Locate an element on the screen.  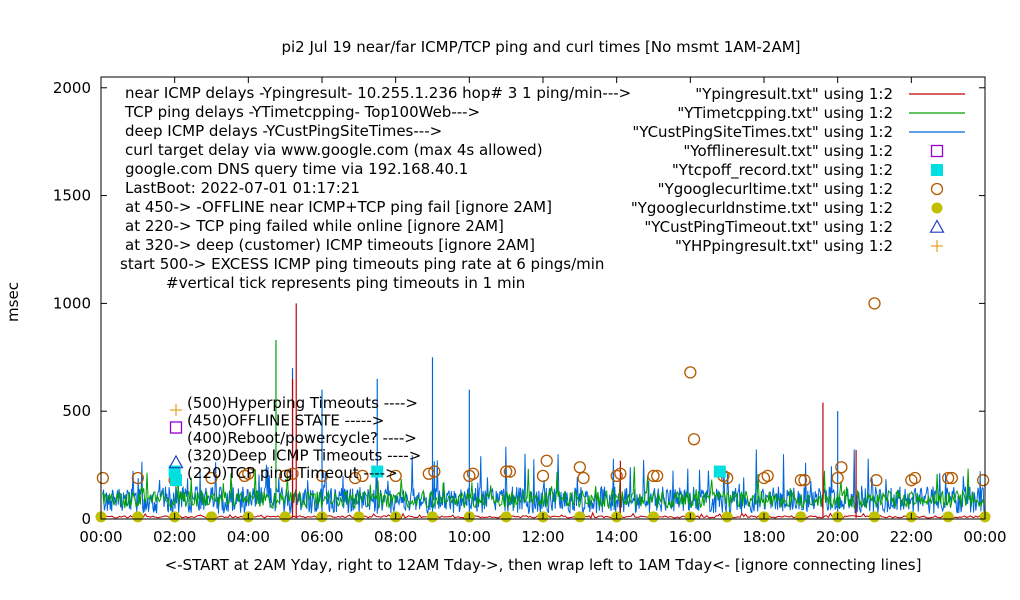
x-tick-label: 02:00 is located at coordinates (174, 537).